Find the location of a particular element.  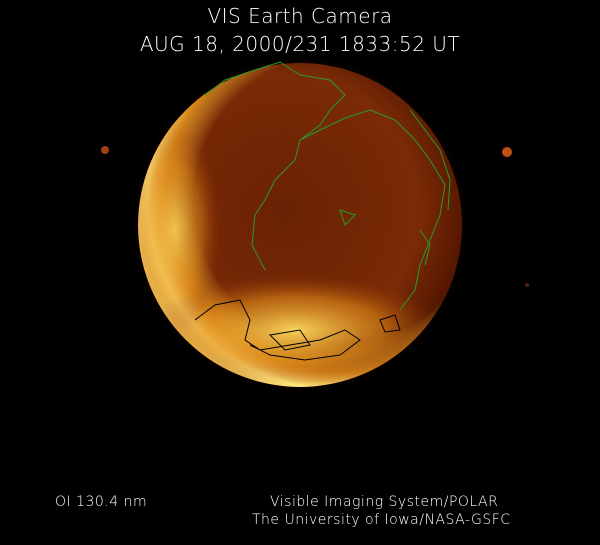

instrument-credit: Visible Imaging System/POLAR is located at coordinates (384, 502).